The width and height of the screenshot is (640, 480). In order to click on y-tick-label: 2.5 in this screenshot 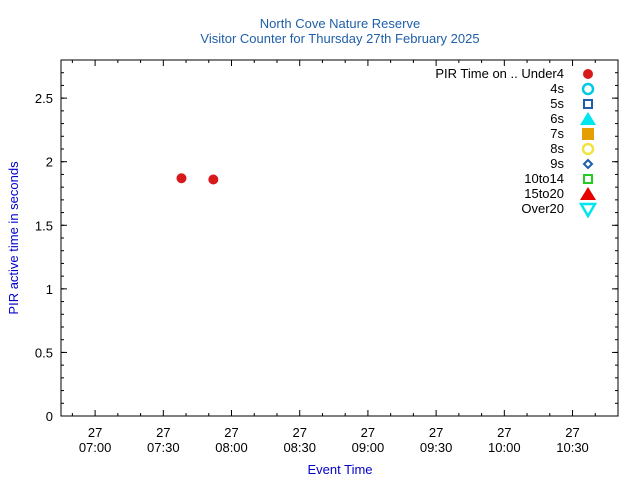, I will do `click(44, 98)`.